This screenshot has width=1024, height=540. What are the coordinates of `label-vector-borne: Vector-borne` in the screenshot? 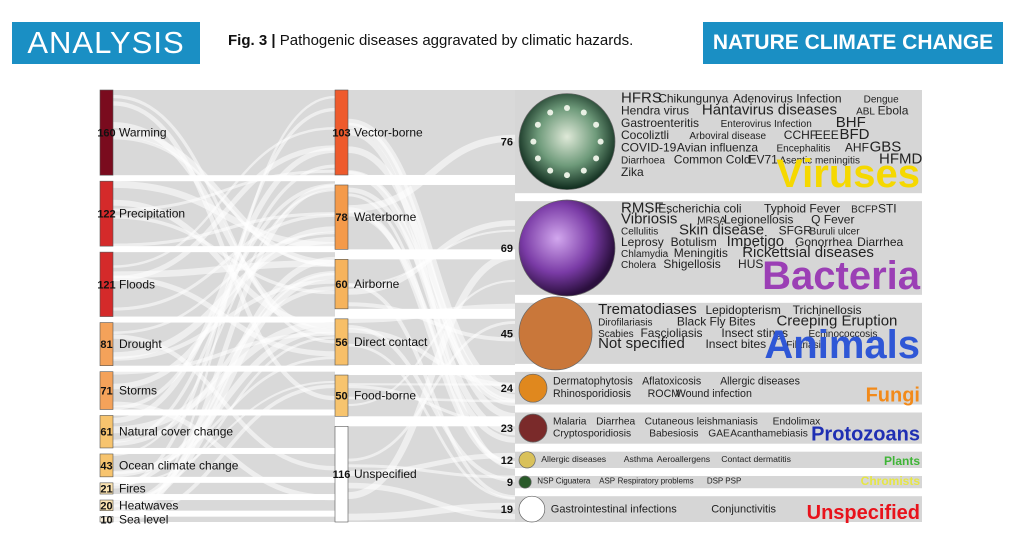 It's located at (388, 132).